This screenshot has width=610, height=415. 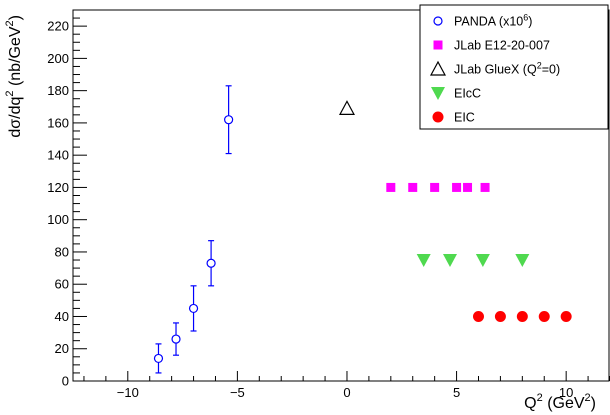 I want to click on y-tick-label: 100, so click(x=58, y=219).